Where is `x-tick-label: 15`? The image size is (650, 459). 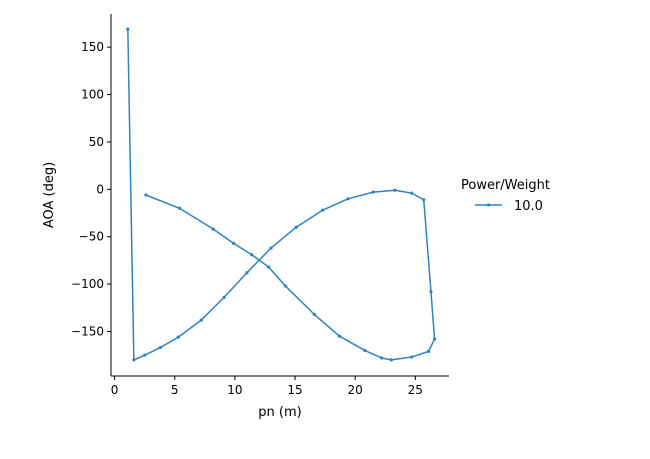
x-tick-label: 15 is located at coordinates (294, 390).